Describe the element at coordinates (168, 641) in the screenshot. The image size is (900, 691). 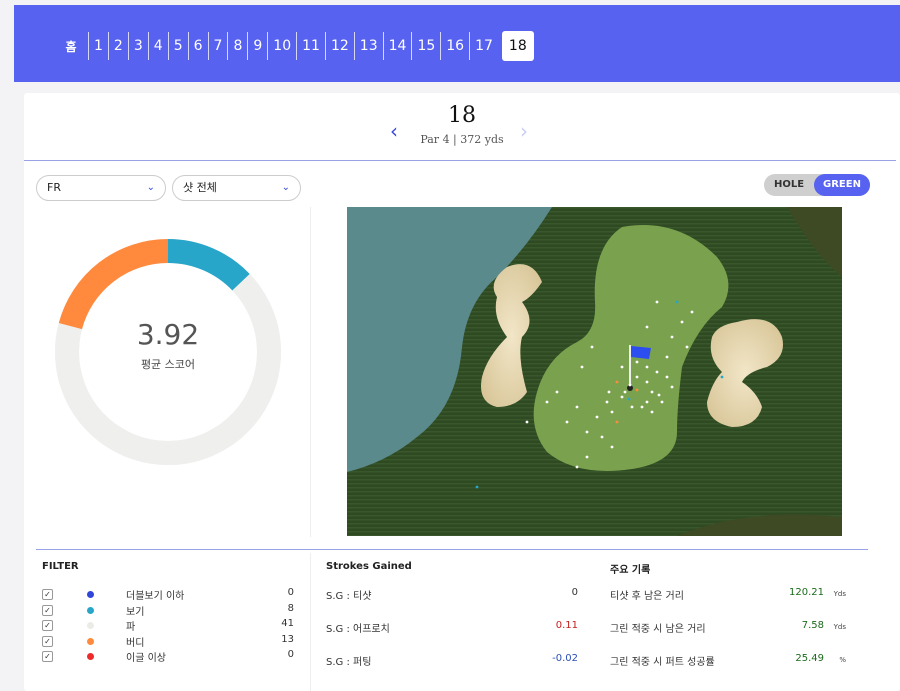
I see `filter-row: ✓ 버디 13` at that location.